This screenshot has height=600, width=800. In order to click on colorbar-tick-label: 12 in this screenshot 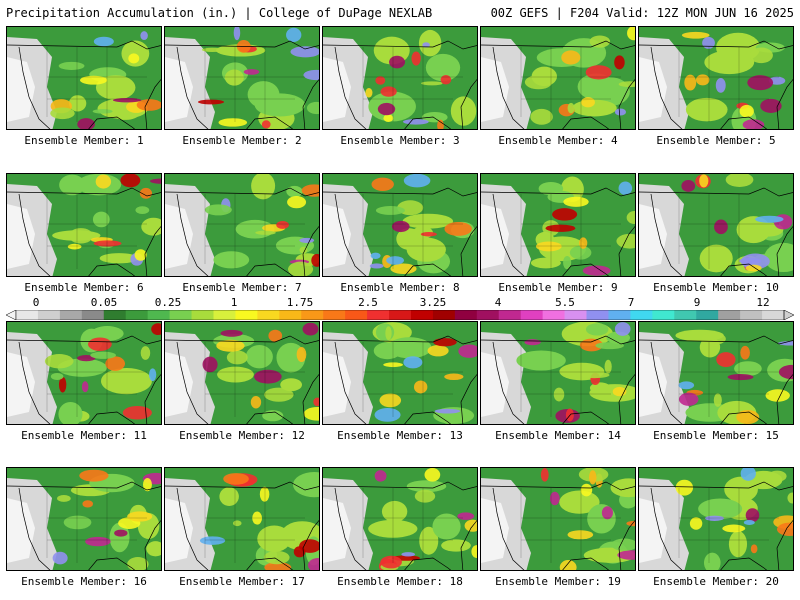, I will do `click(763, 302)`.